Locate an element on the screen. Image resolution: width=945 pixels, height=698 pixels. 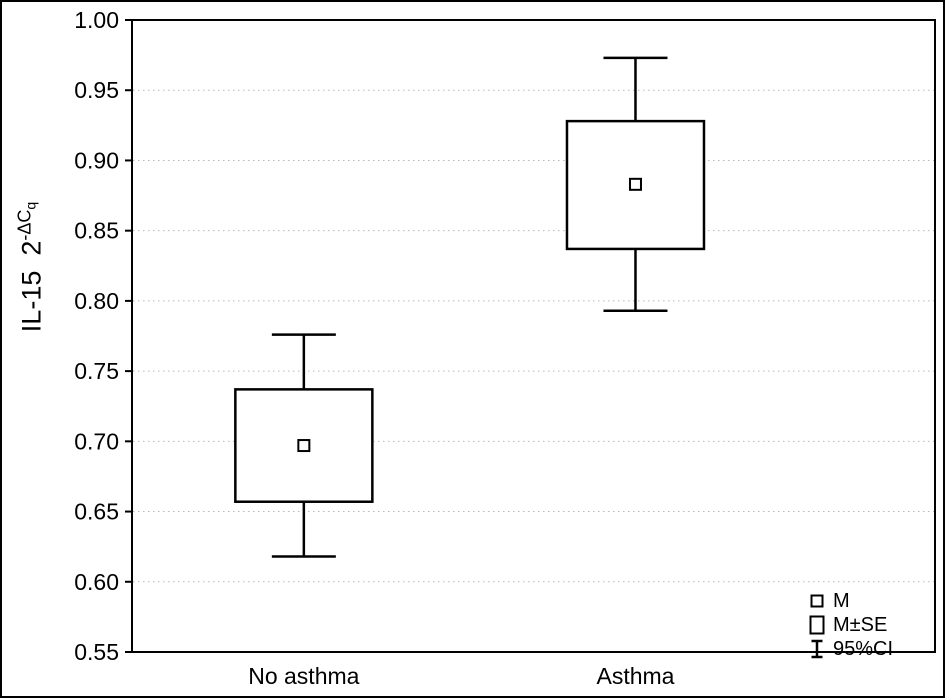
y-axis-label-superscript: -ΔCq is located at coordinates (26, 221).